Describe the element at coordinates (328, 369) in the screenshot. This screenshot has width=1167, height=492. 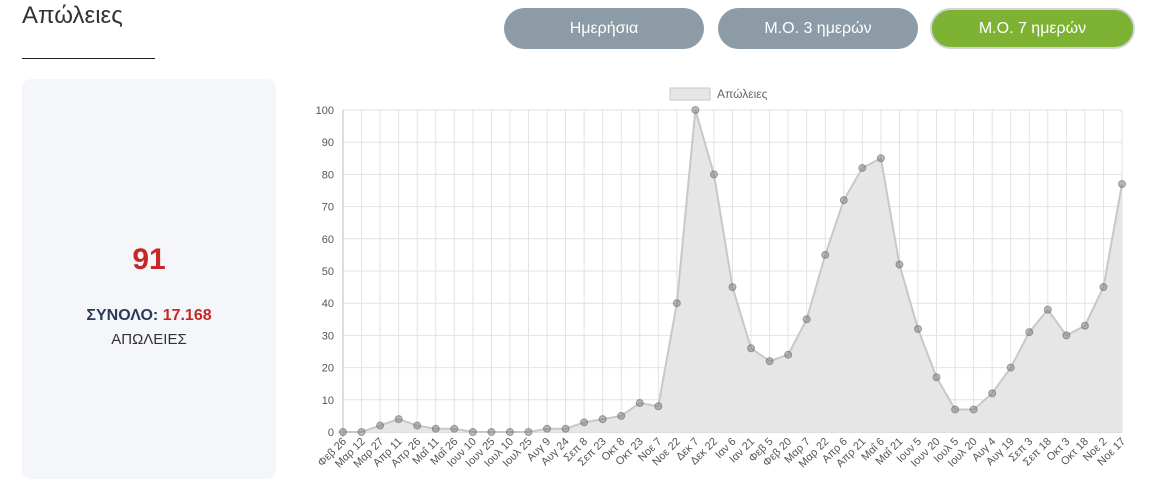
I see `y-tick-label: 20` at that location.